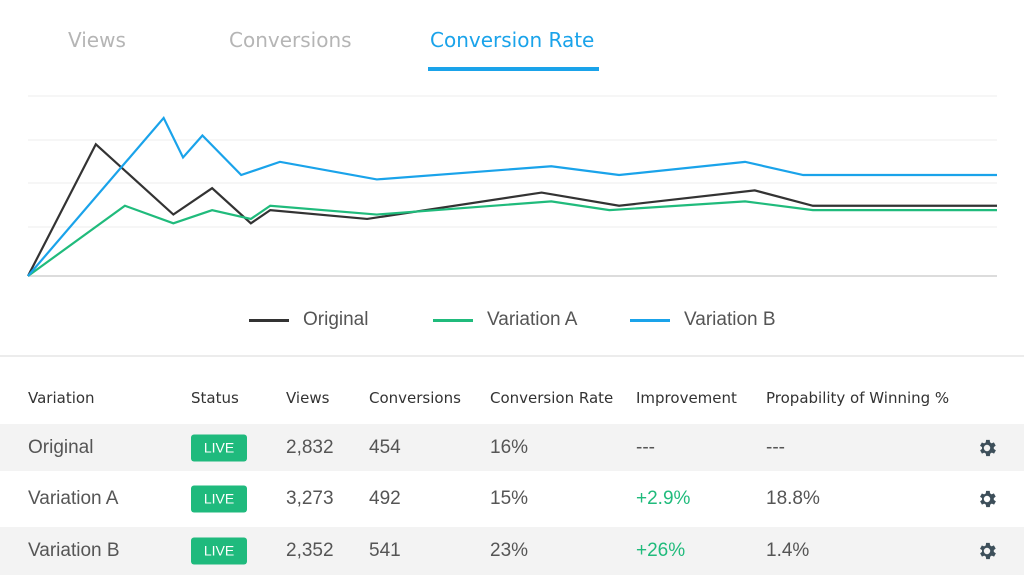 This screenshot has width=1024, height=576. I want to click on cell-improvement: +26%, so click(661, 550).